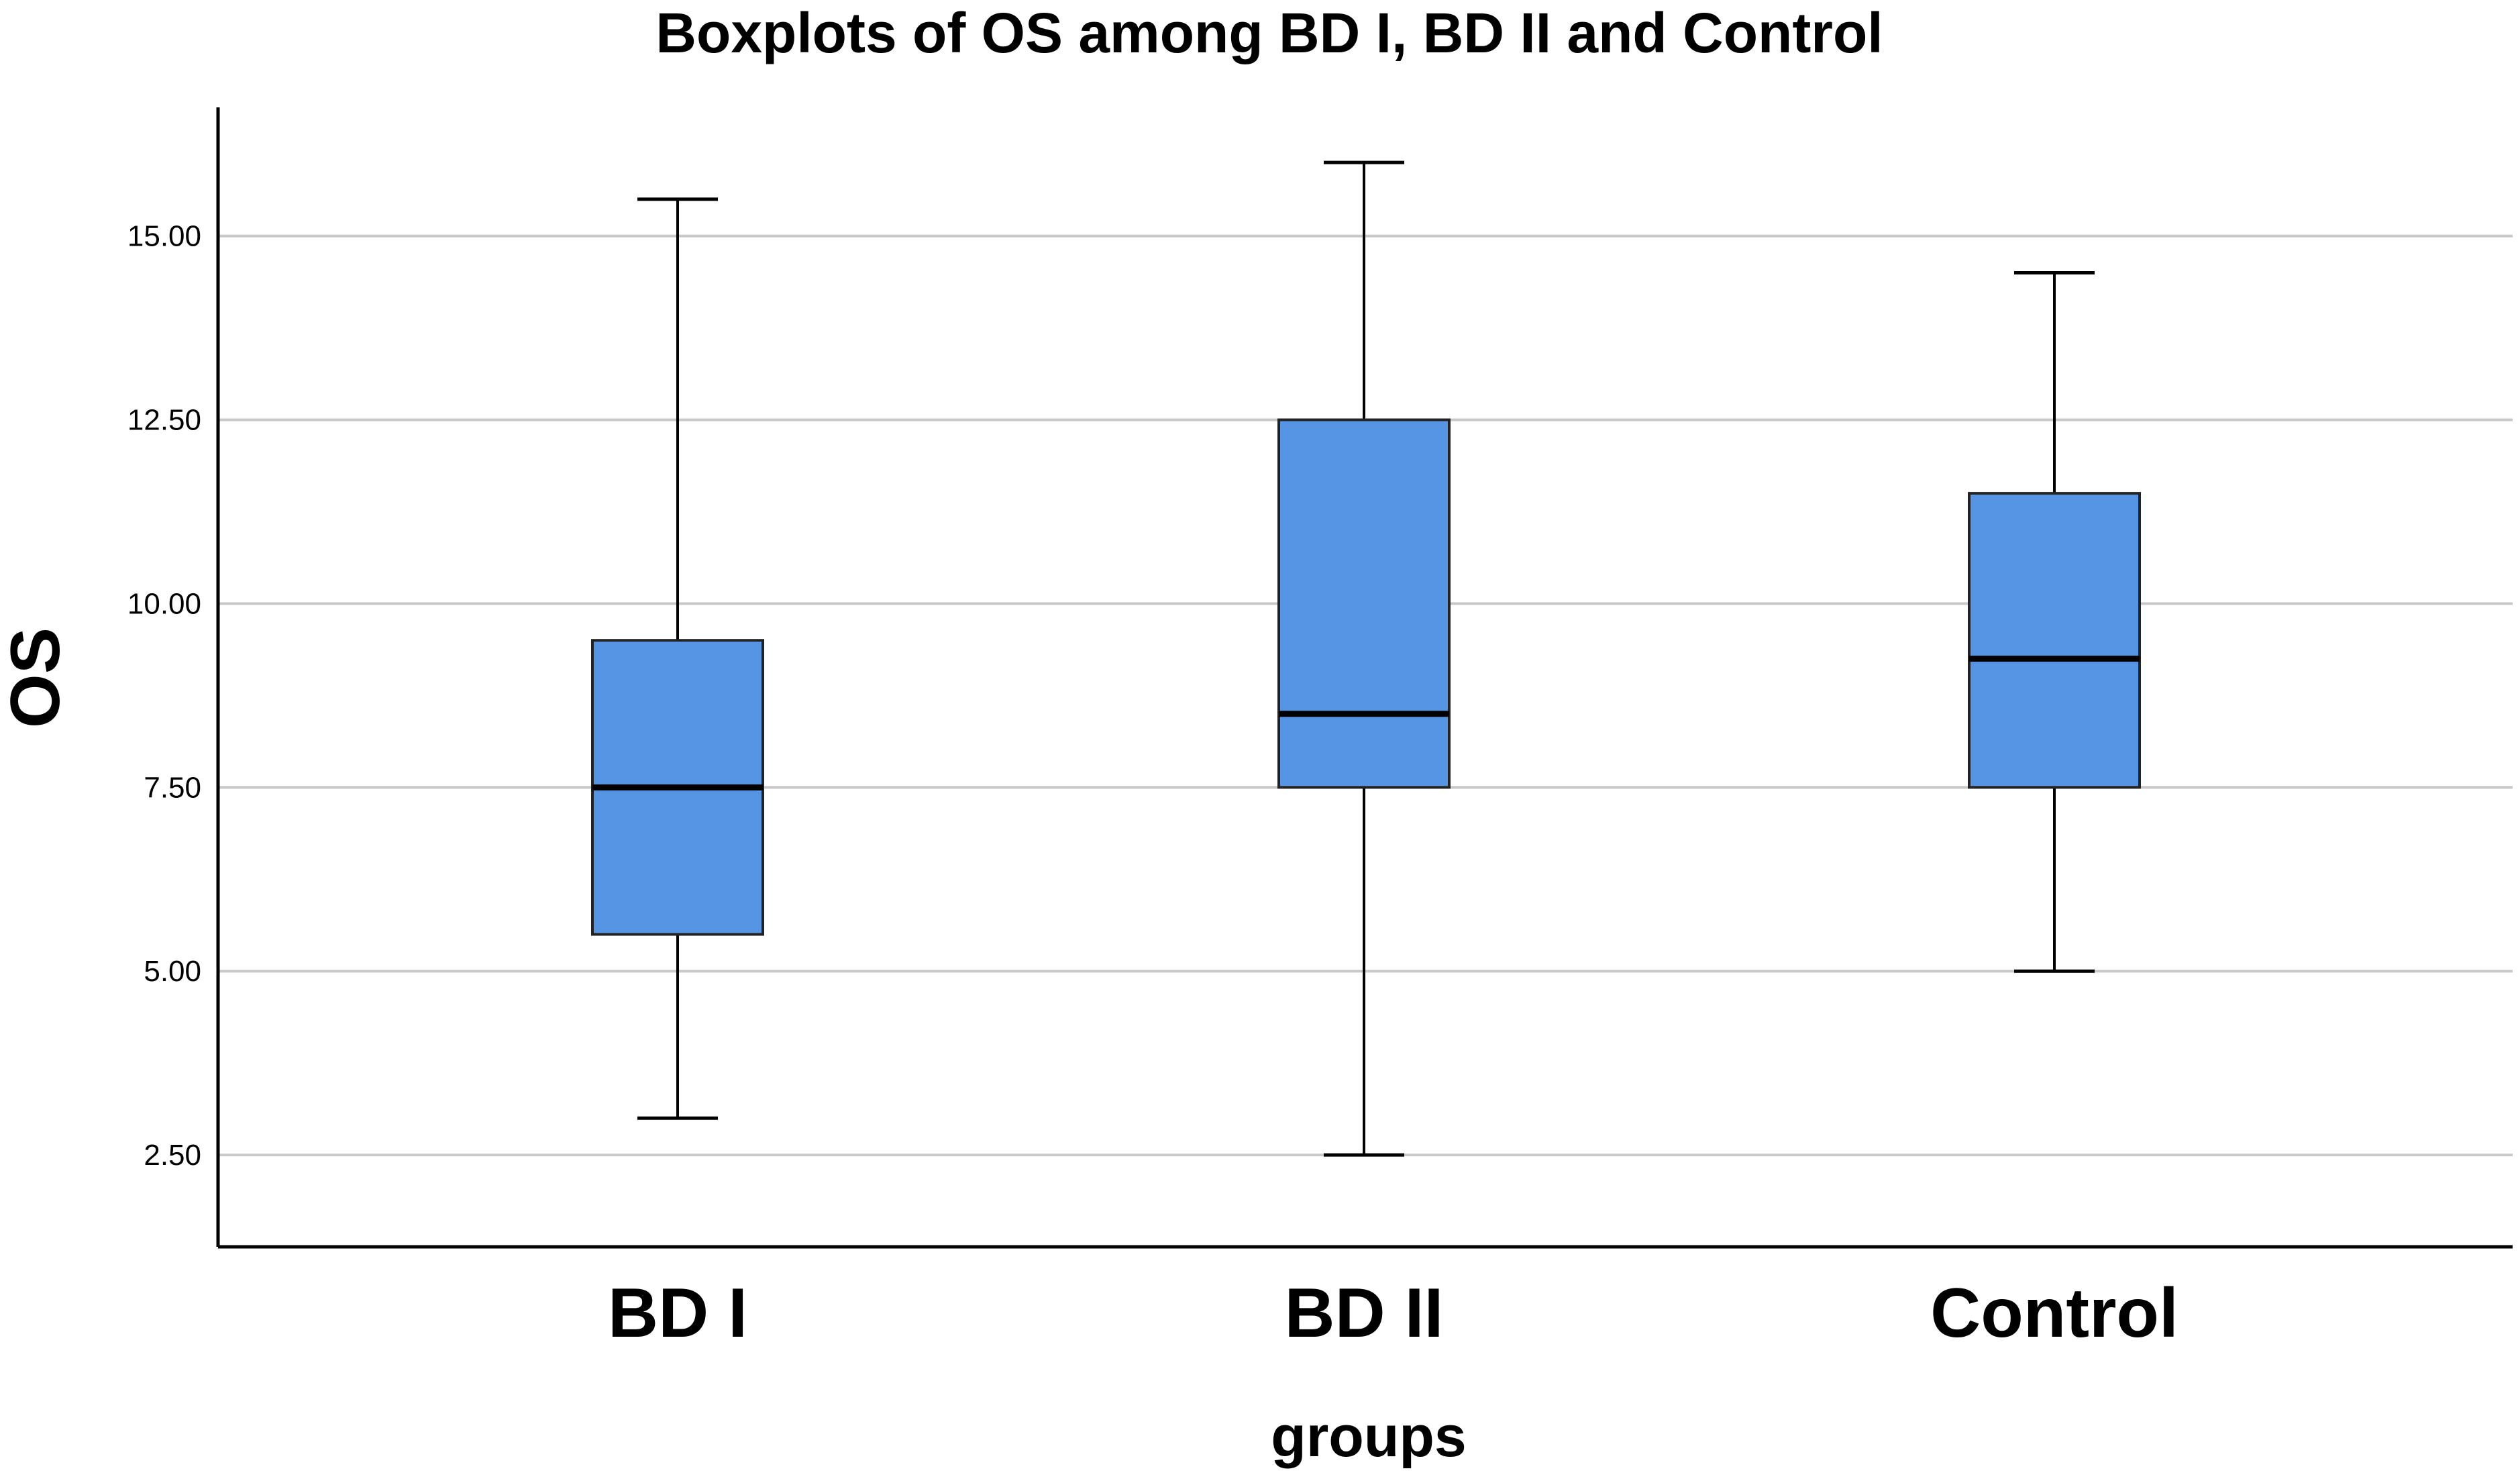 Image resolution: width=2520 pixels, height=1479 pixels. I want to click on y-tick-label: 2.50, so click(173, 1155).